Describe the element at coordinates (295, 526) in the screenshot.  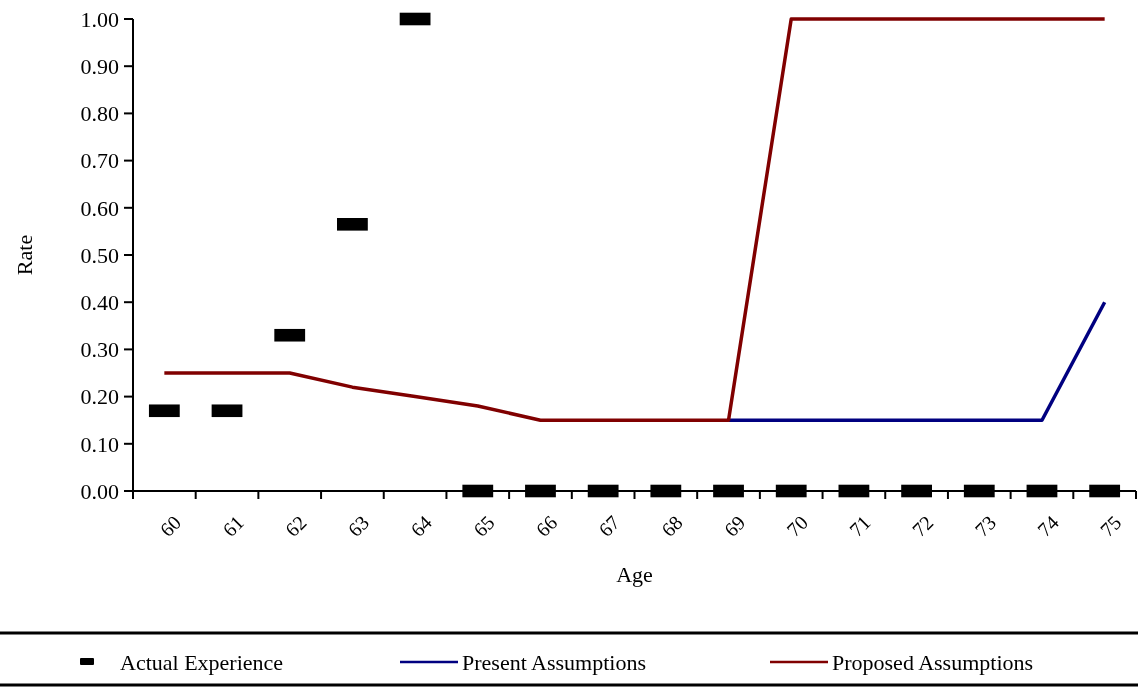
I see `x-tick-label: 62` at that location.